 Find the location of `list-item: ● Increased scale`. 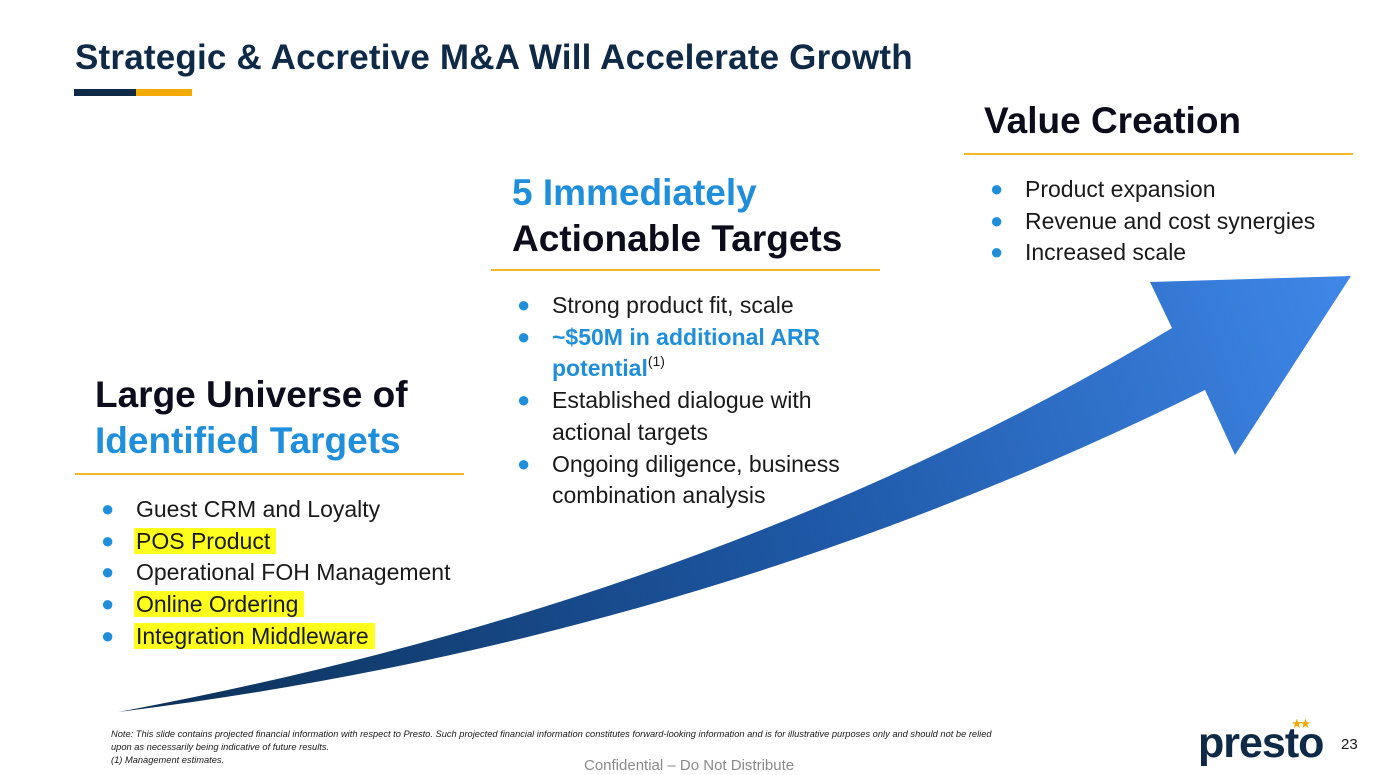

list-item: ● Increased scale is located at coordinates (1088, 252).